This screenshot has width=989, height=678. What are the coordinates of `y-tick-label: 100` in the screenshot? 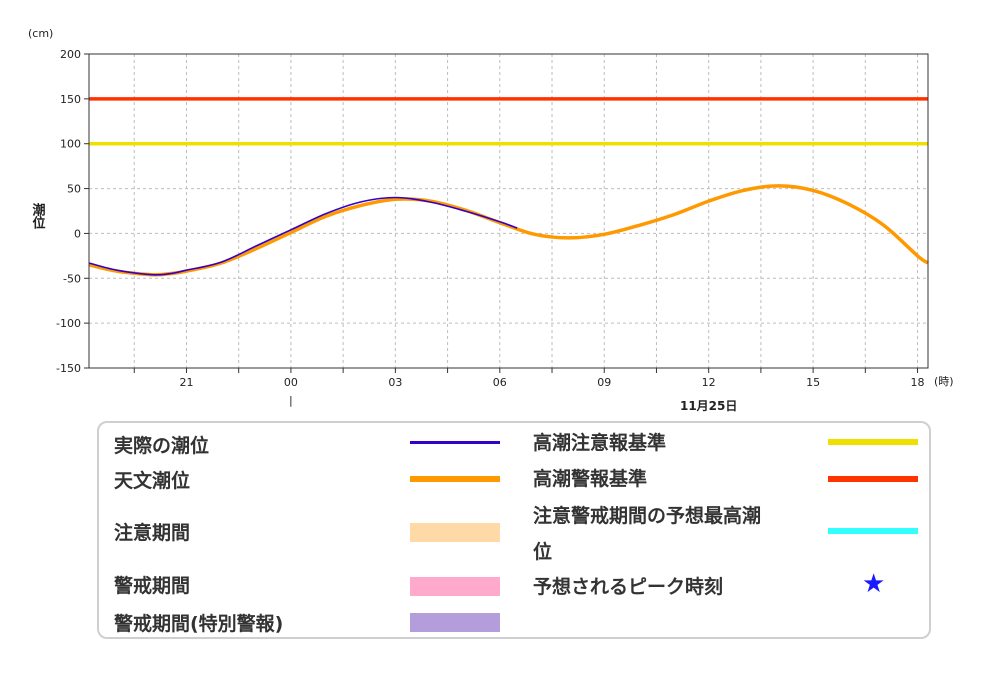 It's located at (70, 144).